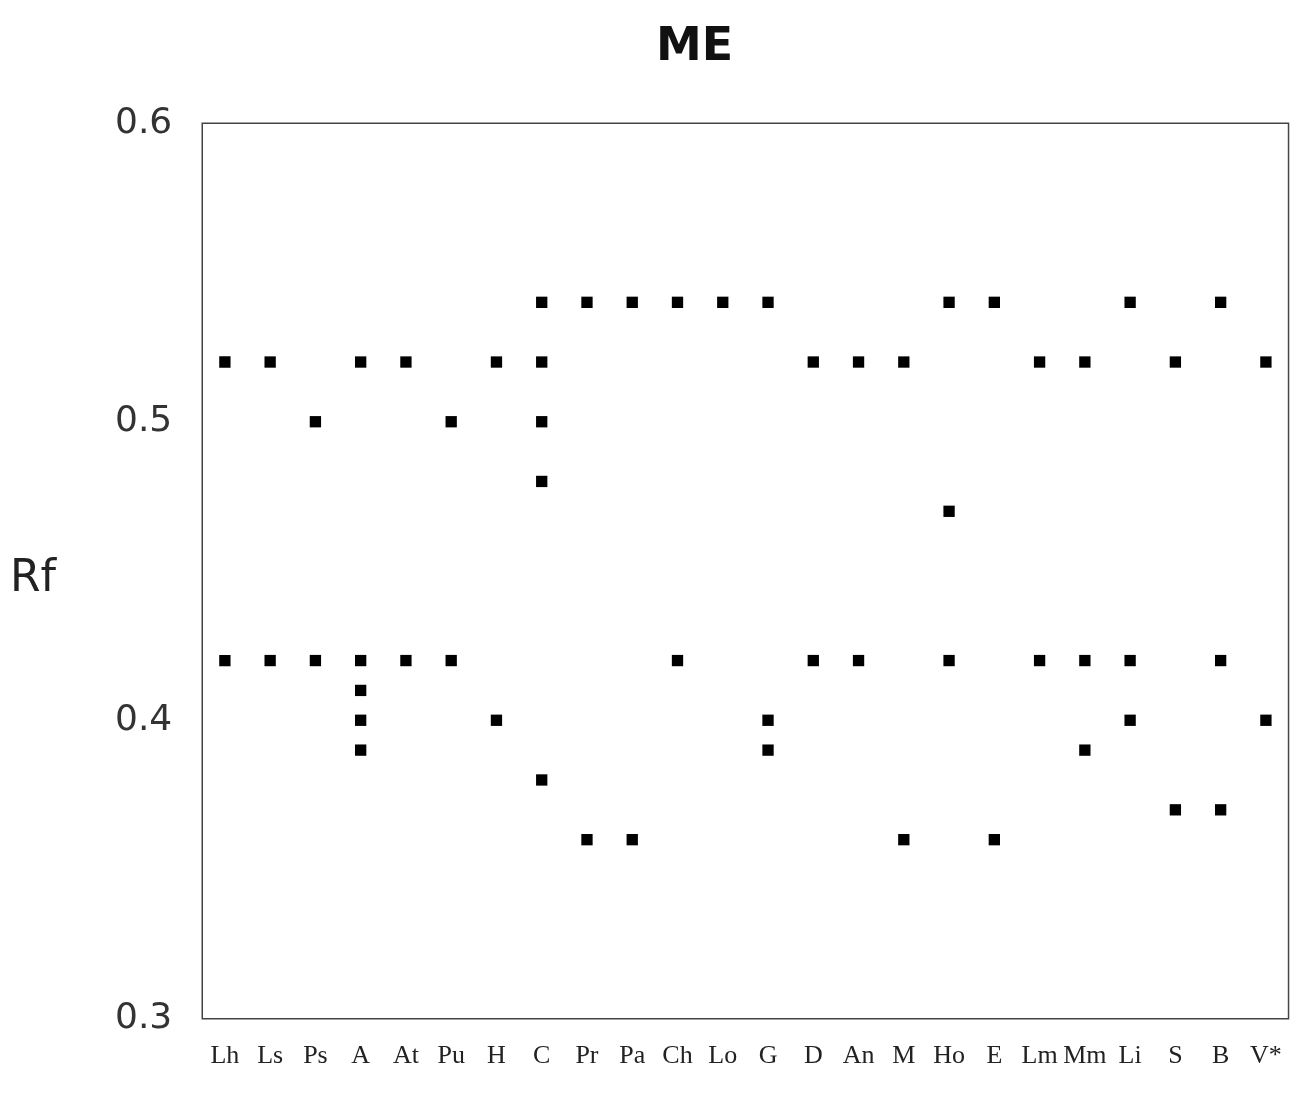 The height and width of the screenshot is (1104, 1304). Describe the element at coordinates (768, 1055) in the screenshot. I see `x-tick-label: G` at that location.